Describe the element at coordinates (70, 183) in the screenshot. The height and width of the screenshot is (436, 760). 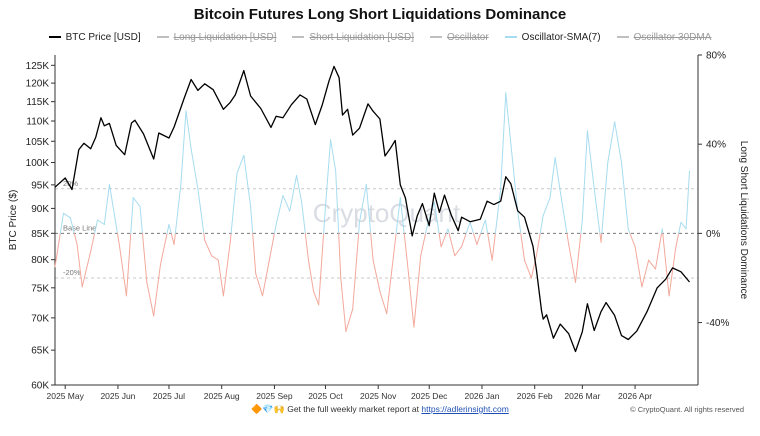
I see `reference-line-label: 20%` at that location.